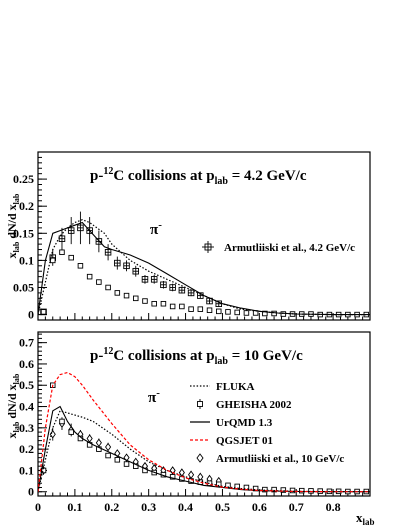 Image resolution: width=409 pixels, height=529 pixels. What do you see at coordinates (26, 364) in the screenshot?
I see `y-tick-label: 0.6` at bounding box center [26, 364].